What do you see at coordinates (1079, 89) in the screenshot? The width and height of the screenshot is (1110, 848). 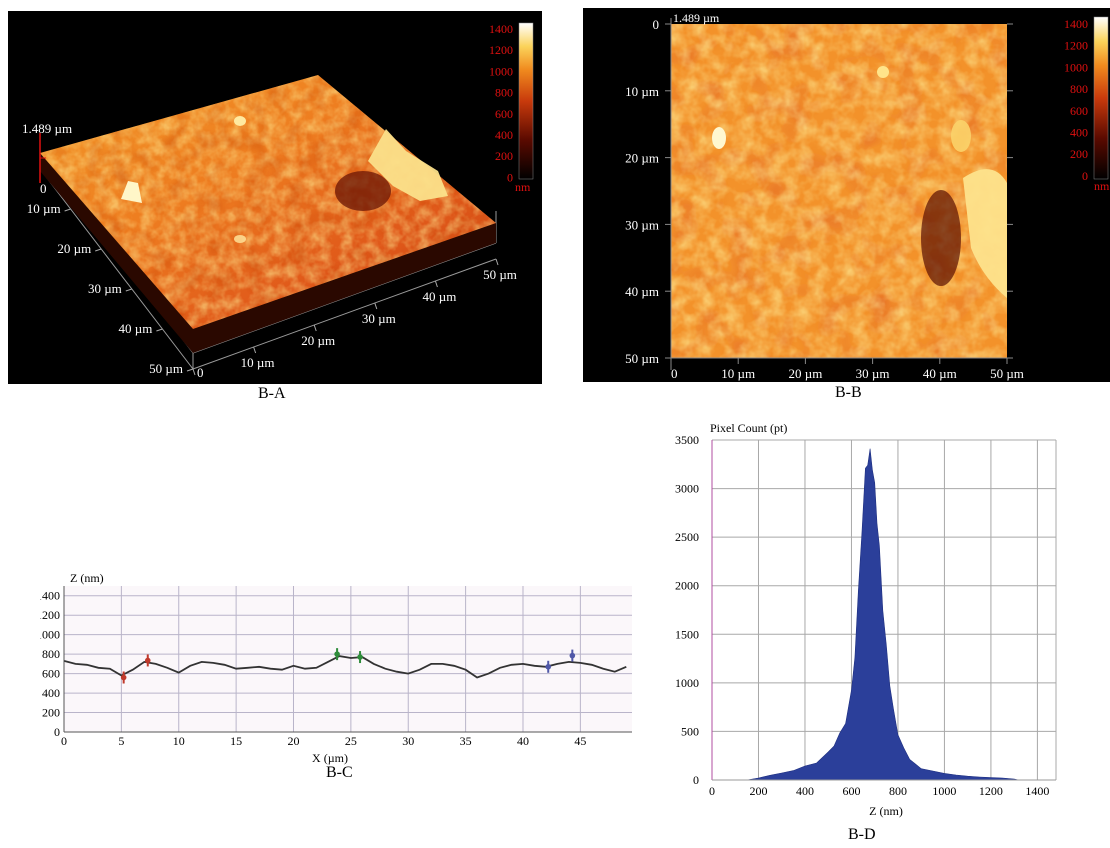 I see `afm-2d-colorbar-tick: 800` at bounding box center [1079, 89].